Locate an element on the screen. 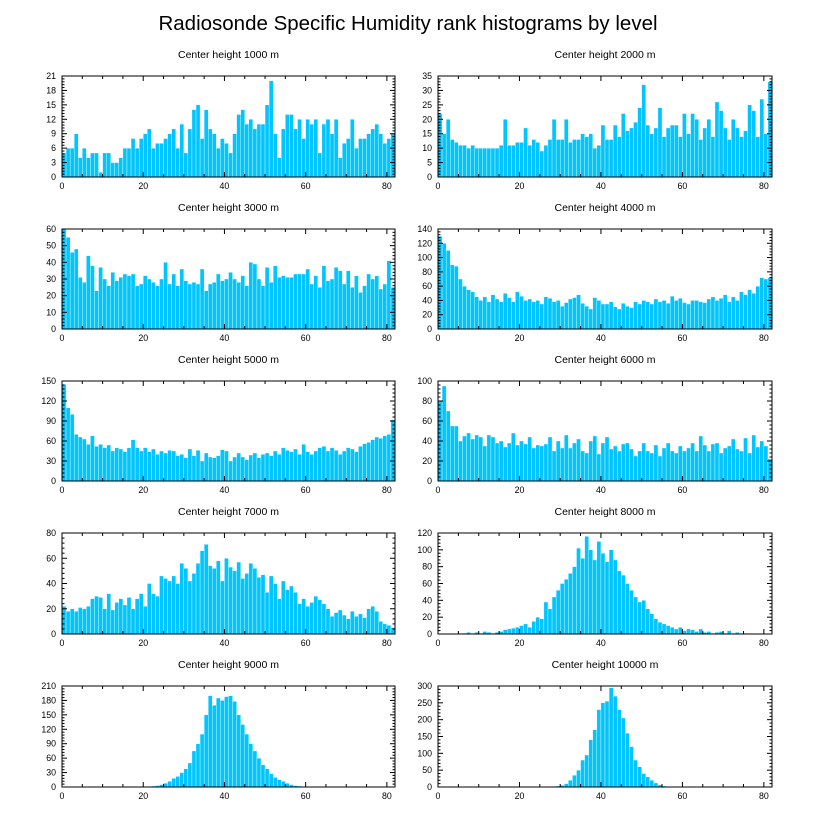  y-tick-label: 30 is located at coordinates (51, 773).